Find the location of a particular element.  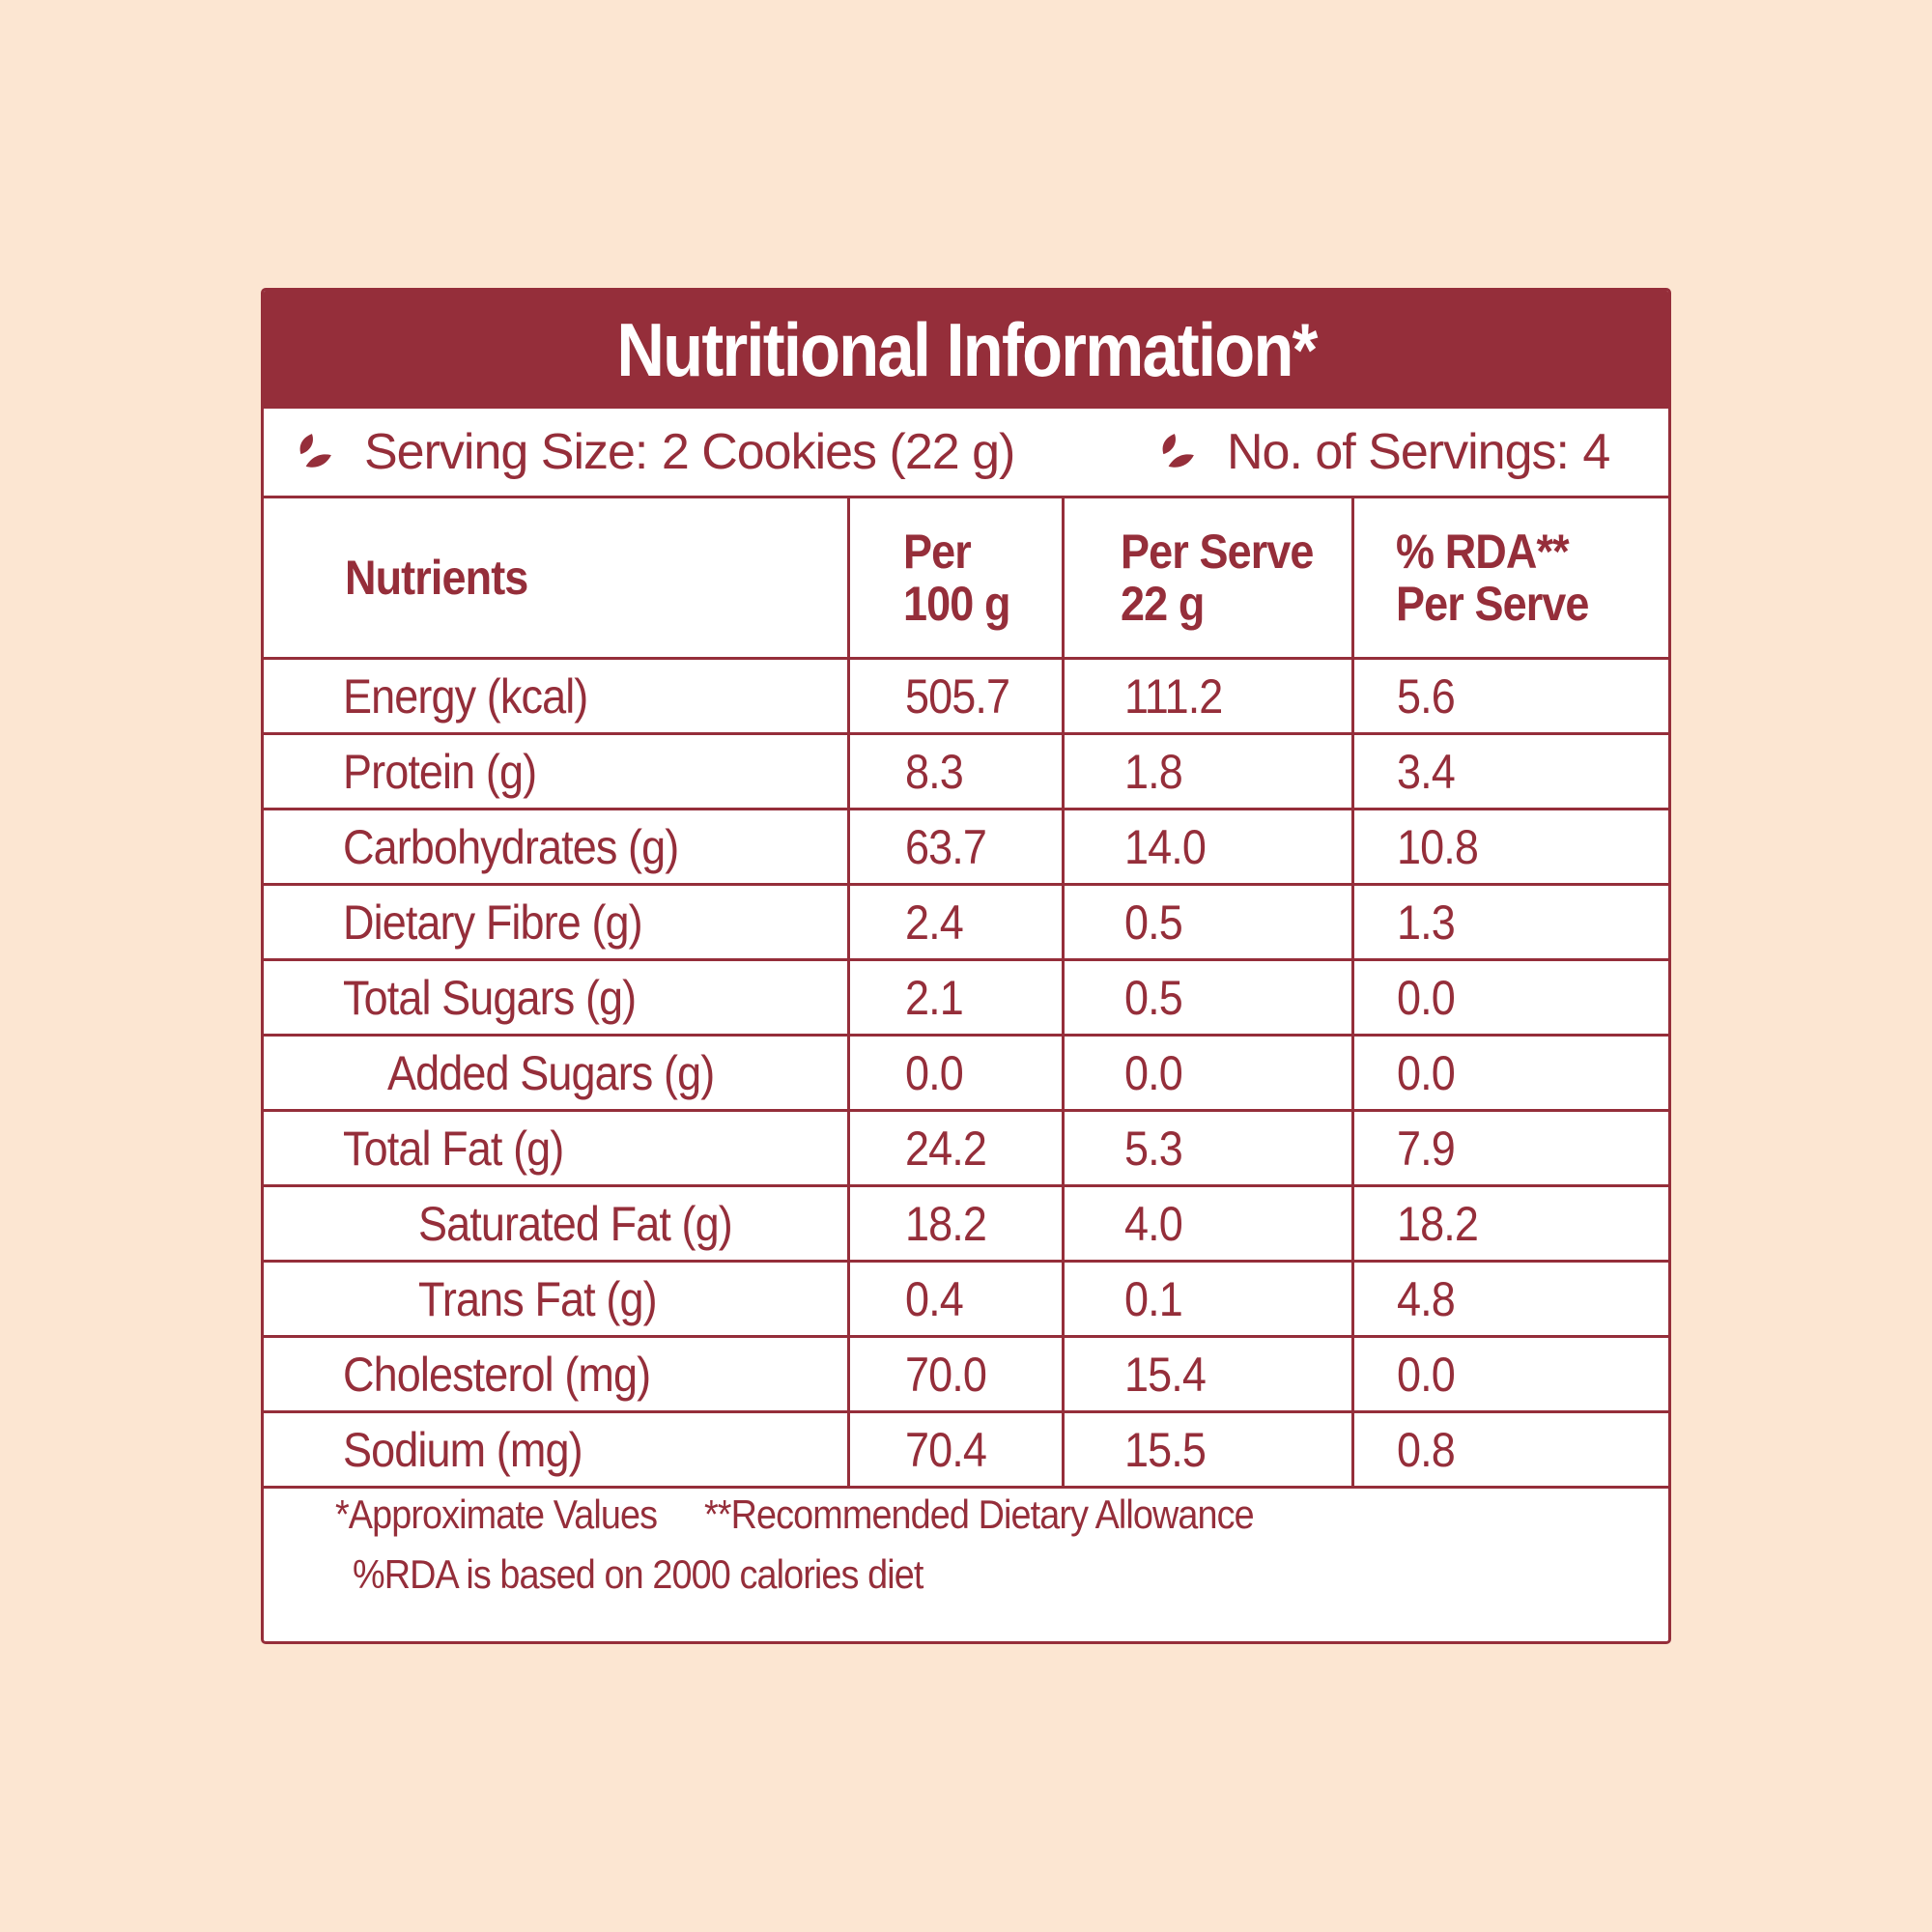

footnote-approximate: *Approximate Values is located at coordinates (497, 1514).